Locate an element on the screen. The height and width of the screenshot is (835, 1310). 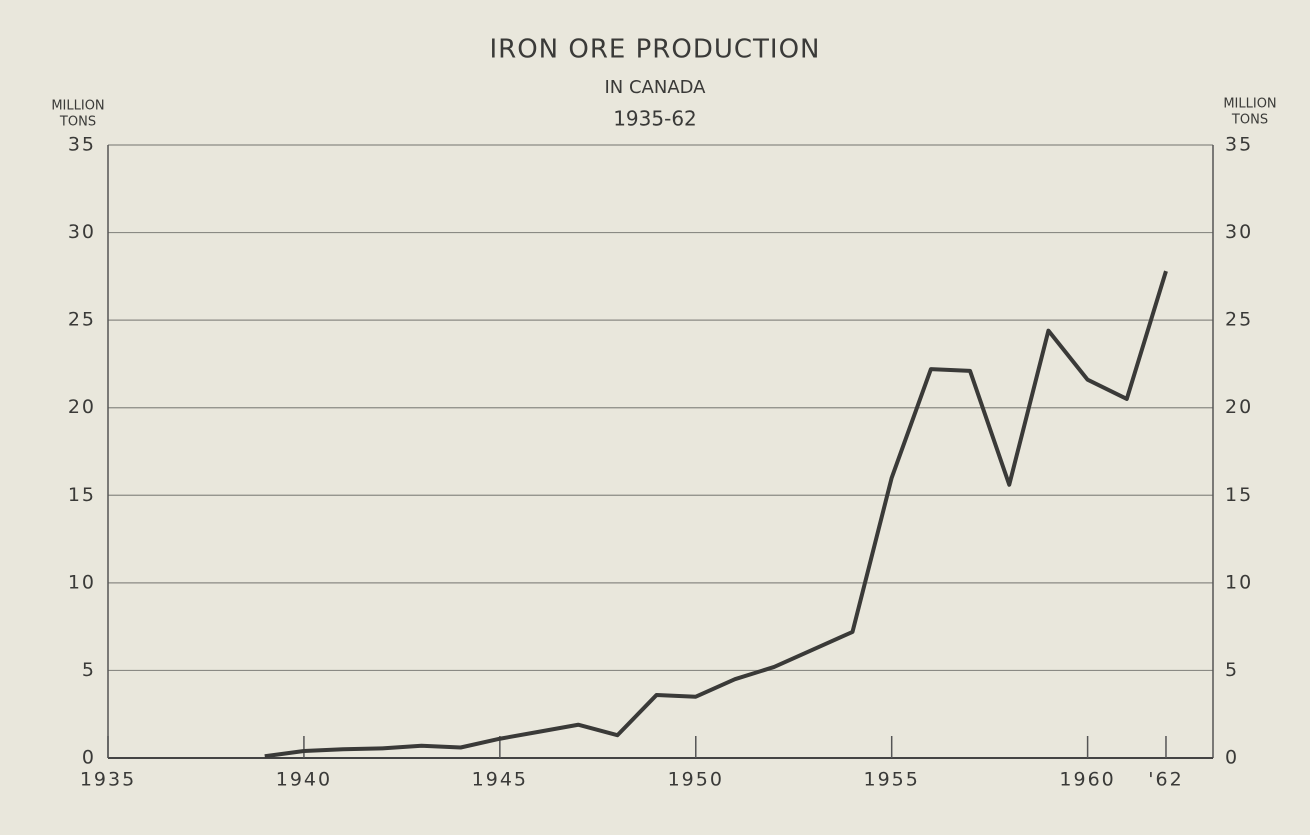
y-tick-label: 15 is located at coordinates (82, 495).